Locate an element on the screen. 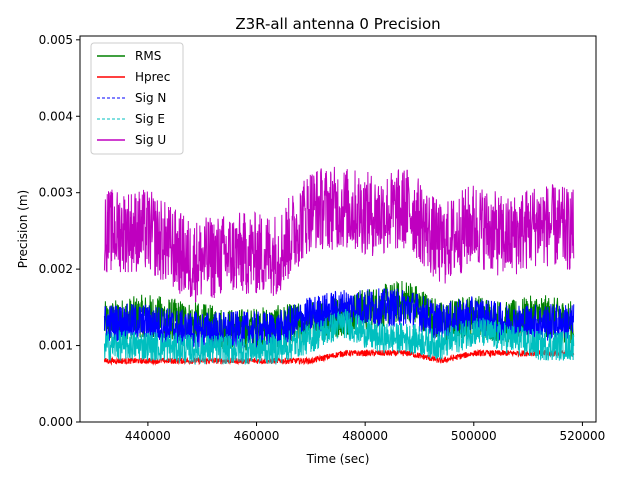 The width and height of the screenshot is (640, 480). series-line-sig-e is located at coordinates (339, 336).